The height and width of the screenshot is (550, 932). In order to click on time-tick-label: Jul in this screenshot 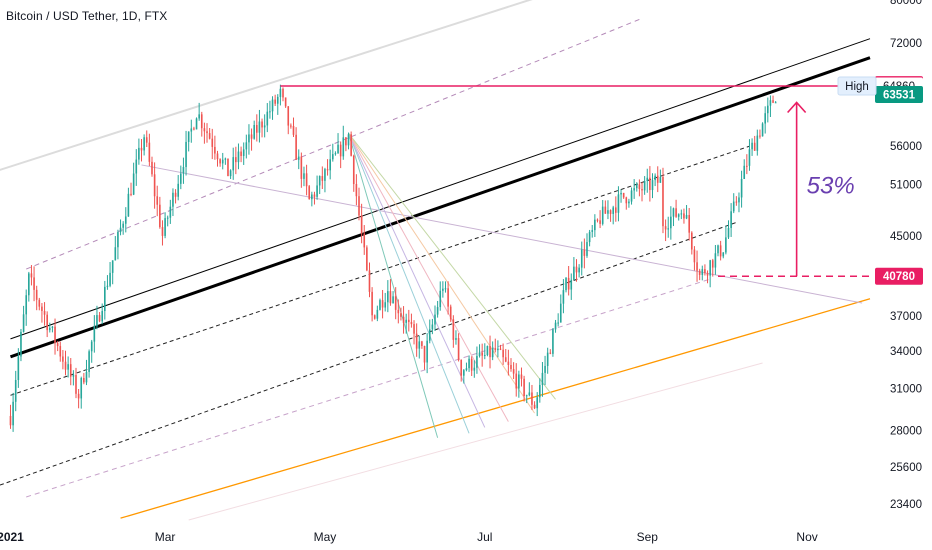, I will do `click(484, 537)`.